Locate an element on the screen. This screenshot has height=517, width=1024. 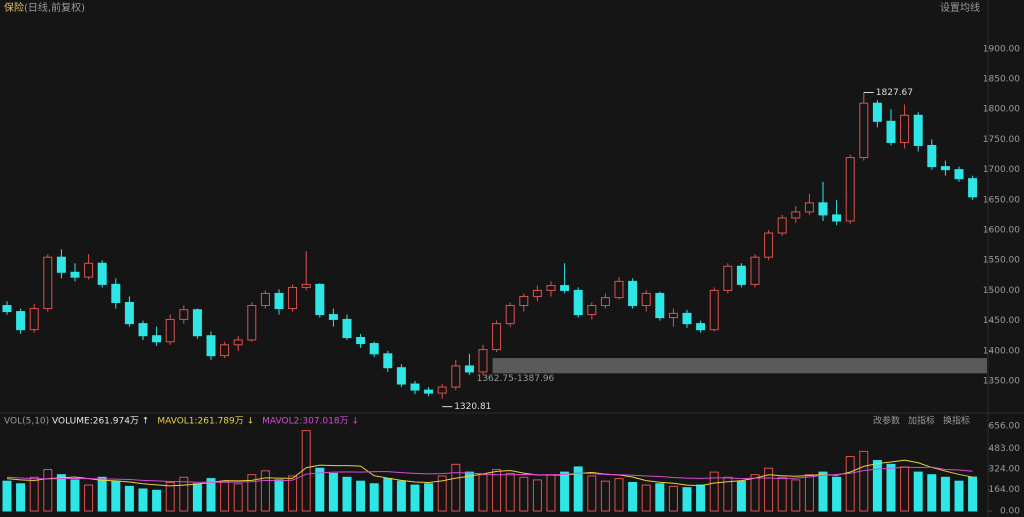
y-tick-label: 1450.00 is located at coordinates (1001, 321).